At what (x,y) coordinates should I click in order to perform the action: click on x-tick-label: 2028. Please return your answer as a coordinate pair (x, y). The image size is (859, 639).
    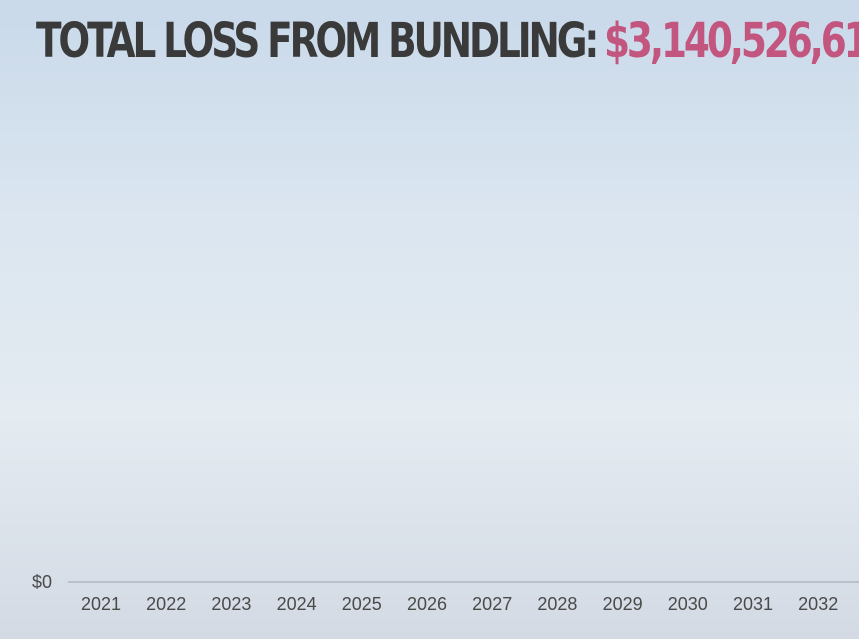
    Looking at the image, I should click on (557, 604).